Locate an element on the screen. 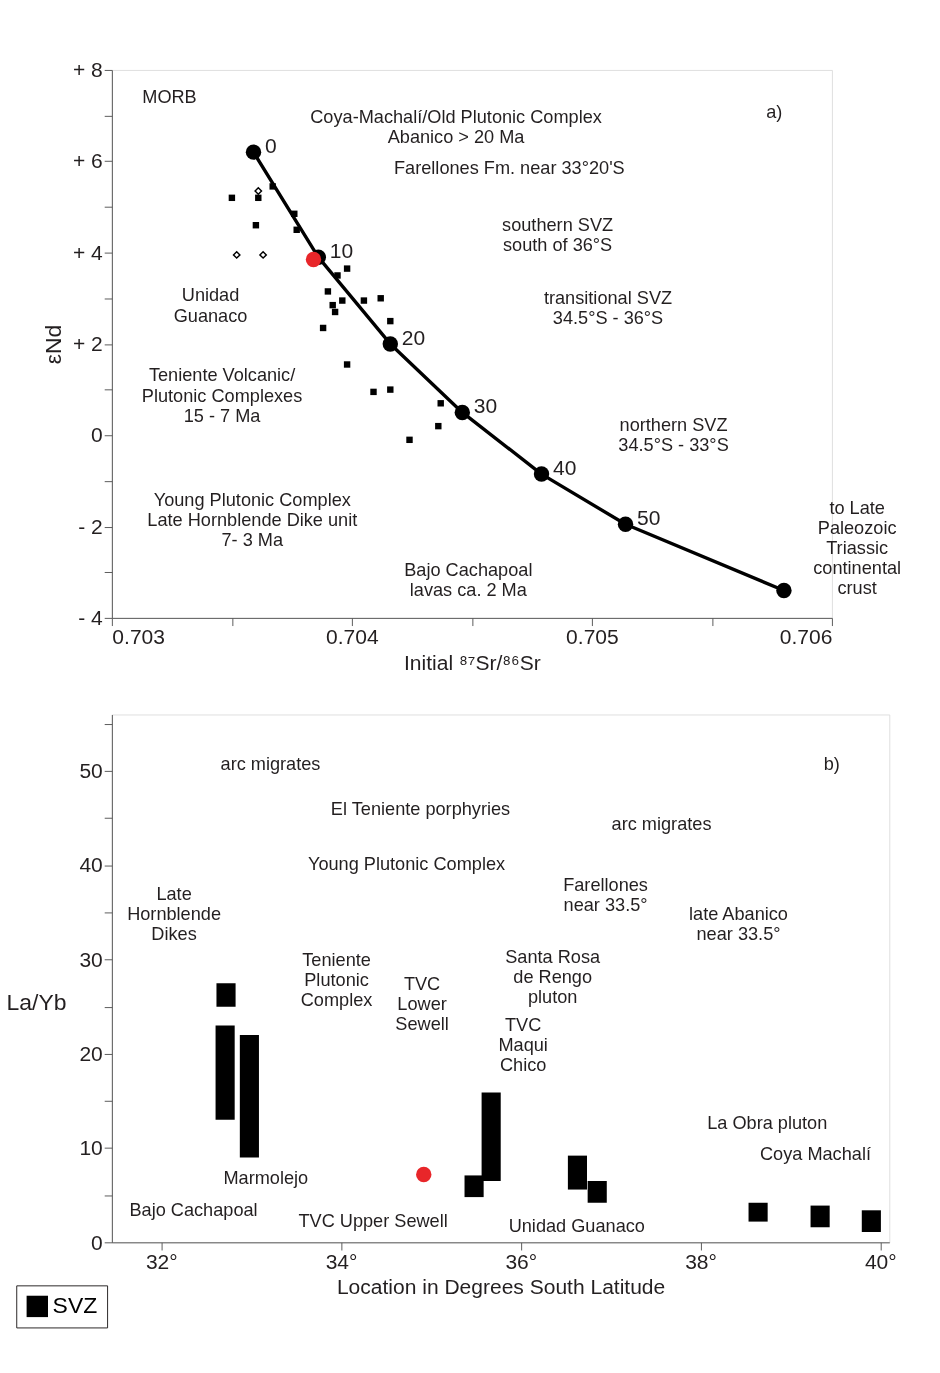  annotation: Young Plutonic Complex Late Hornblende Dike unit 7- 3 Ma is located at coordinates (252, 519).